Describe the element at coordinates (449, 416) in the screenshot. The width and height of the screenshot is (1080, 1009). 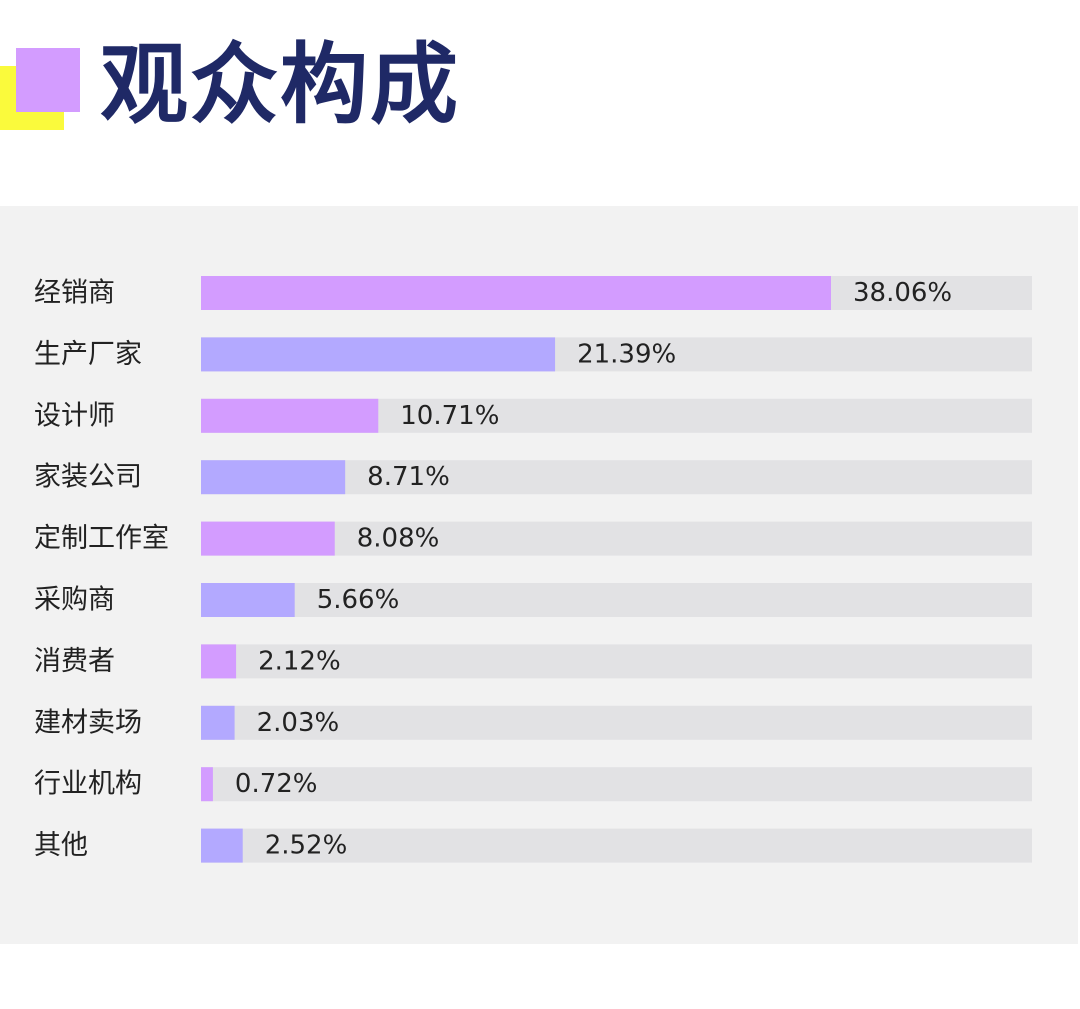
I see `value-label: 10.71%` at that location.